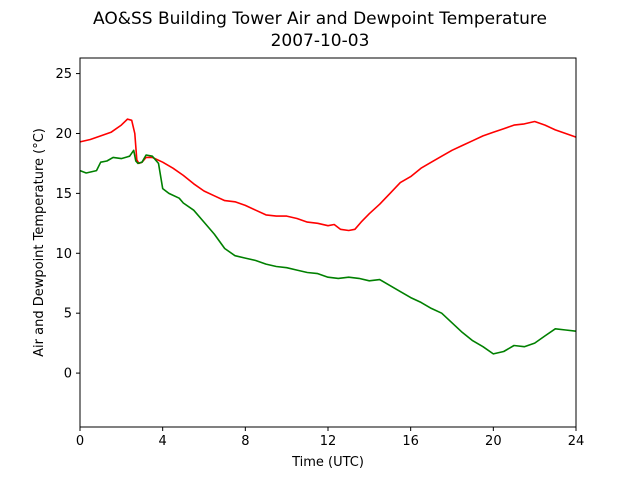 This screenshot has width=640, height=484. Describe the element at coordinates (80, 441) in the screenshot. I see `x-tick-label: 0` at that location.